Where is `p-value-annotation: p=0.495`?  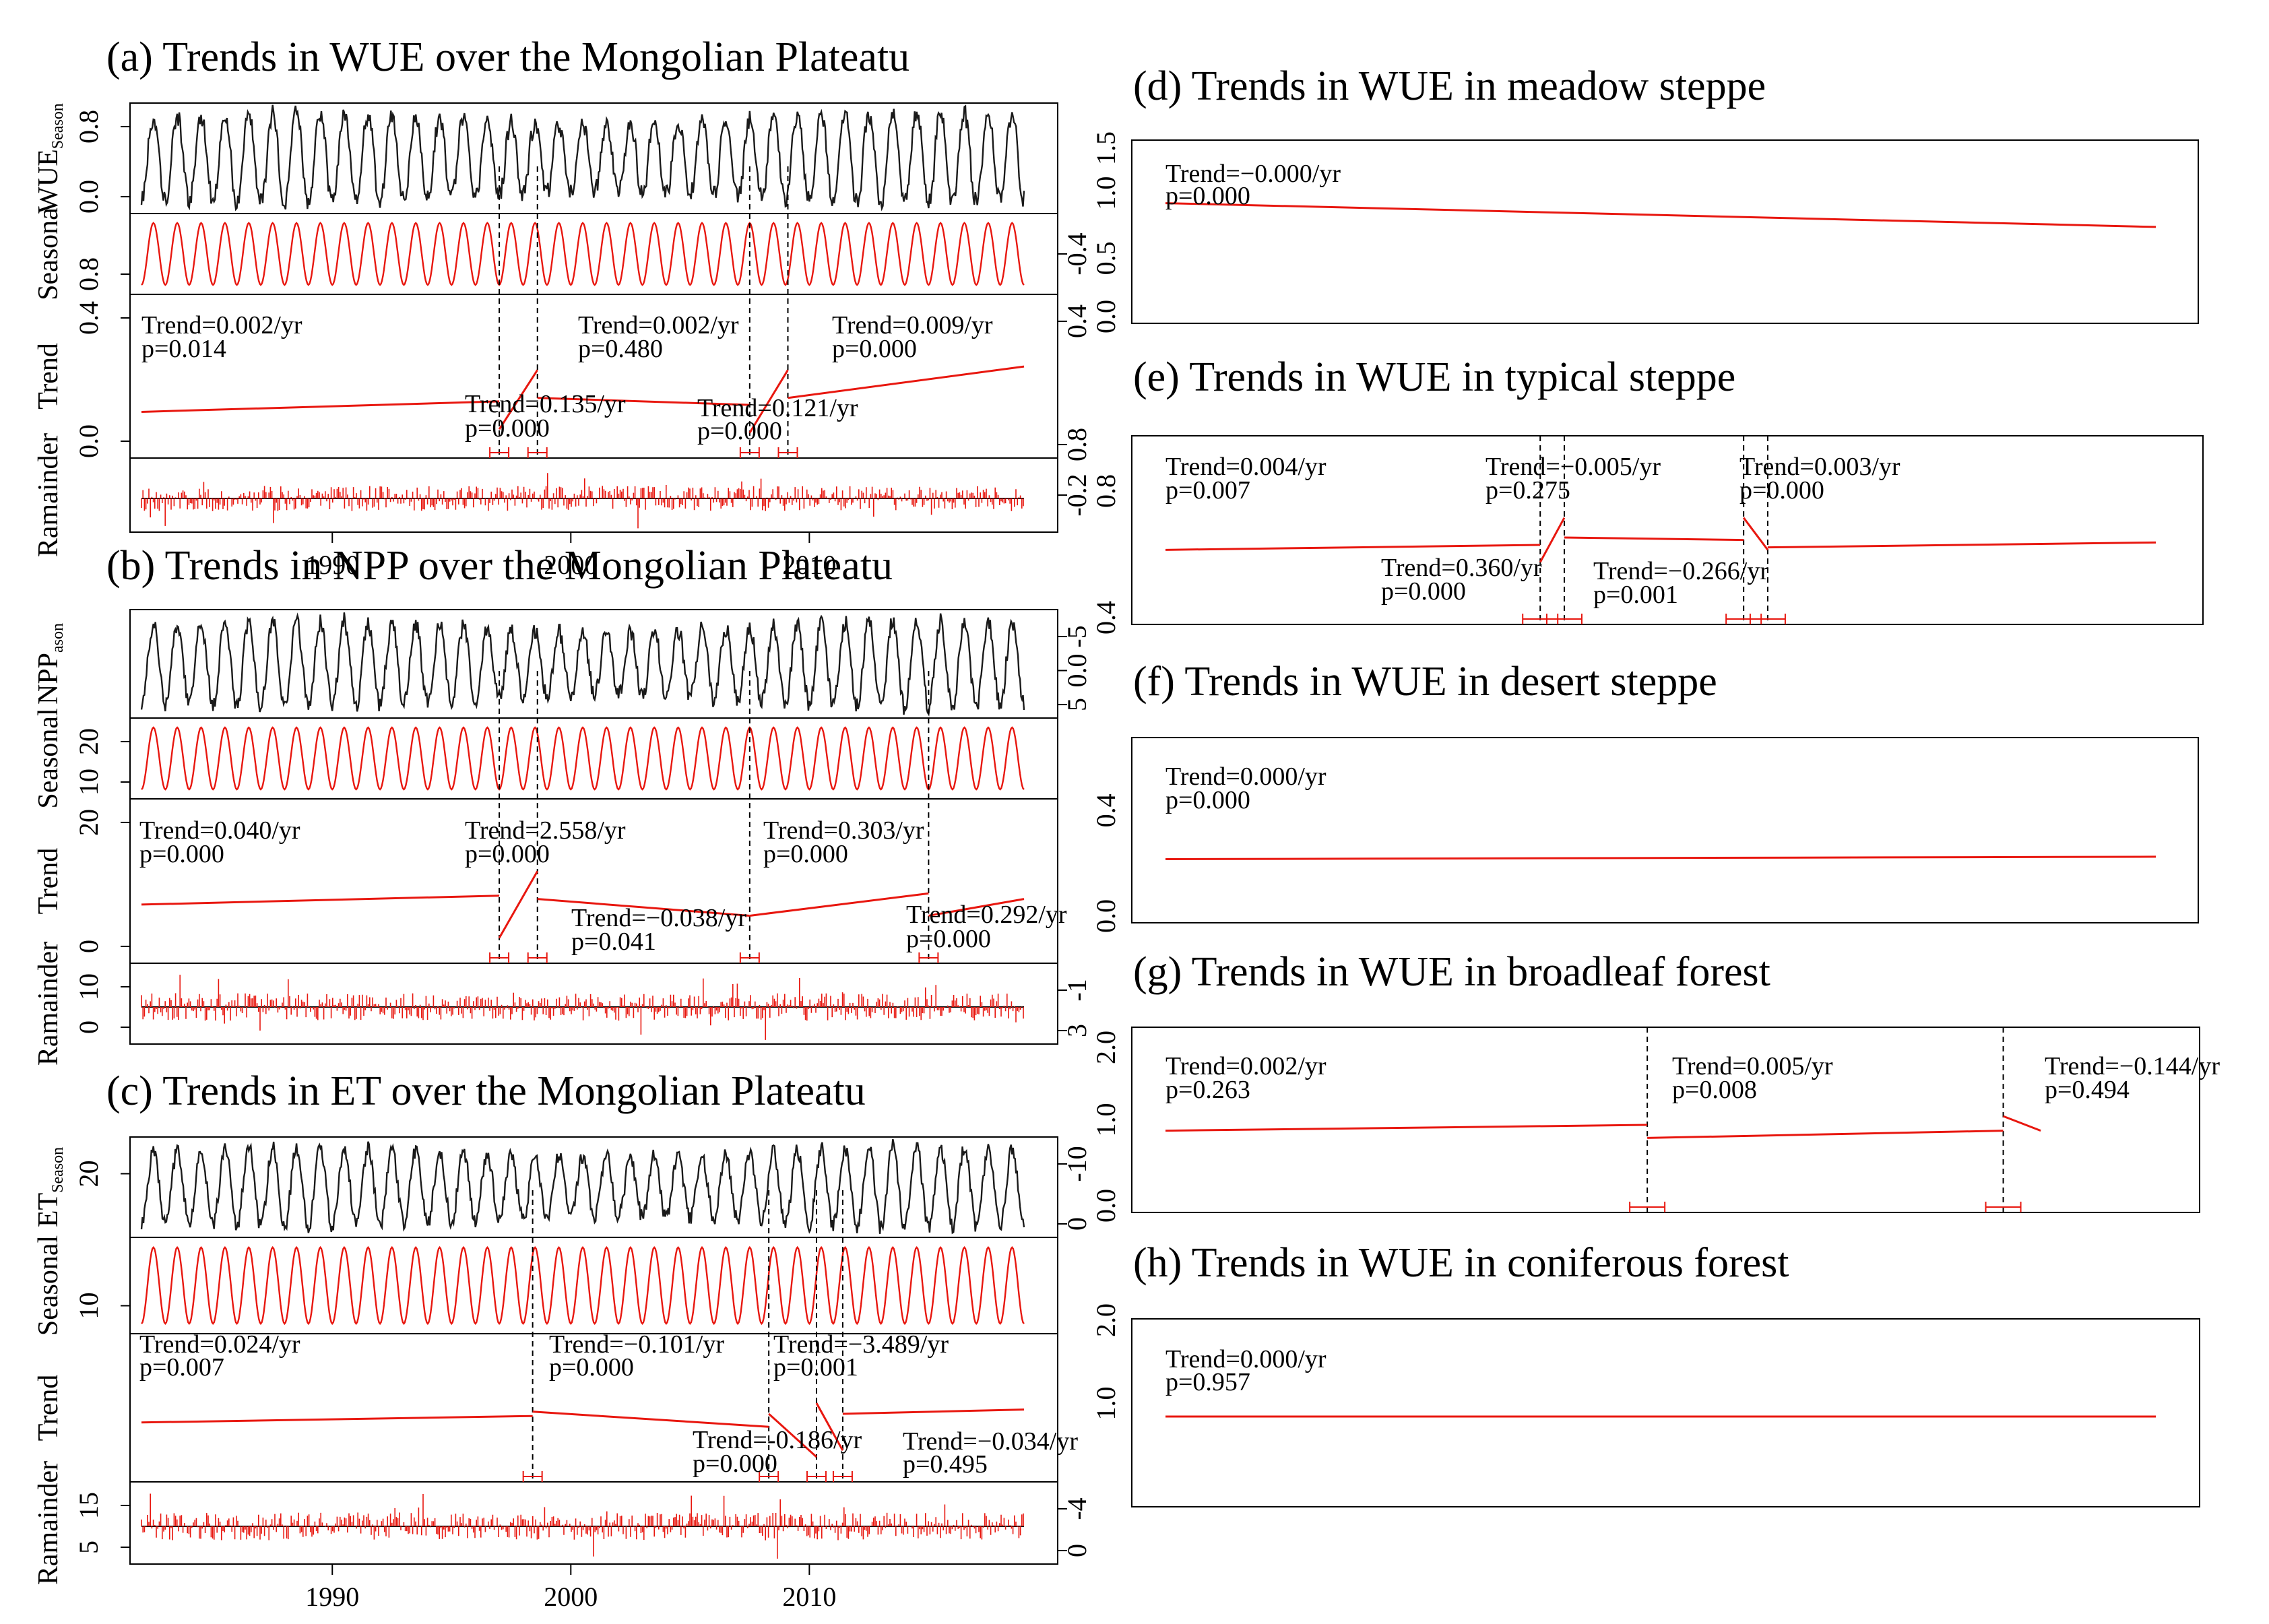 p-value-annotation: p=0.495 is located at coordinates (946, 1464).